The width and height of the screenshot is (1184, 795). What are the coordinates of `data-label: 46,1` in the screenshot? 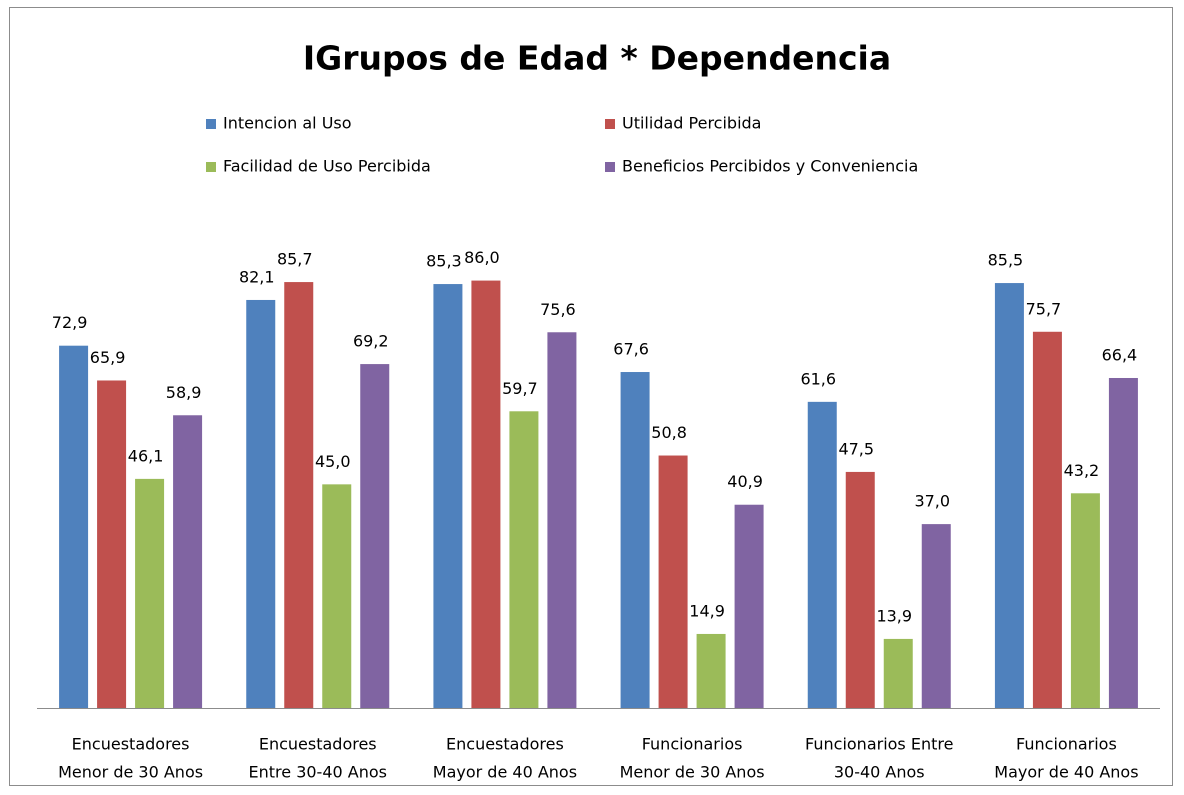 It's located at (146, 455).